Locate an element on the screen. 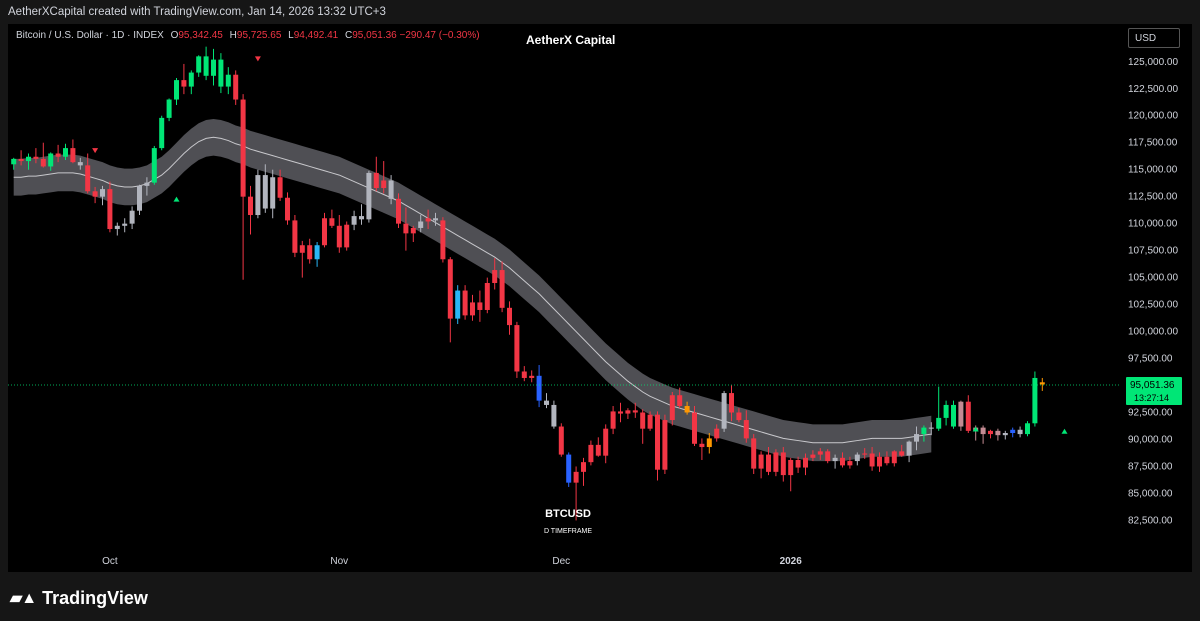  legend-open-label: O is located at coordinates (174, 35).